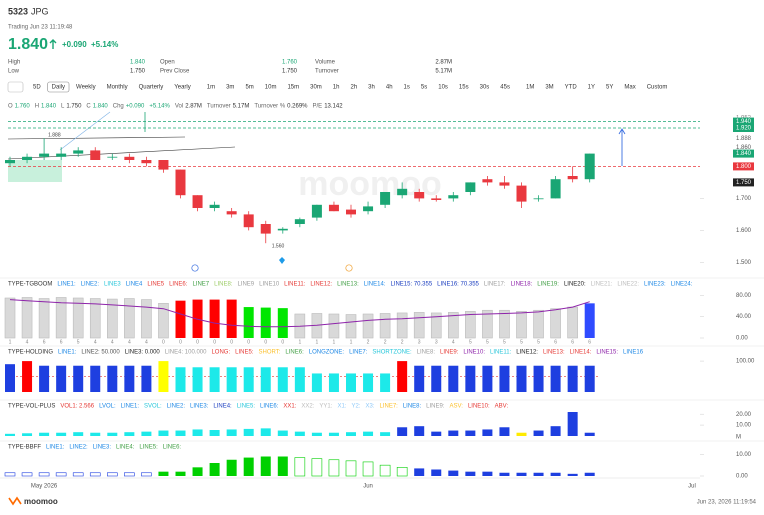 The height and width of the screenshot is (515, 764). I want to click on period-tab: 45s, so click(505, 88).